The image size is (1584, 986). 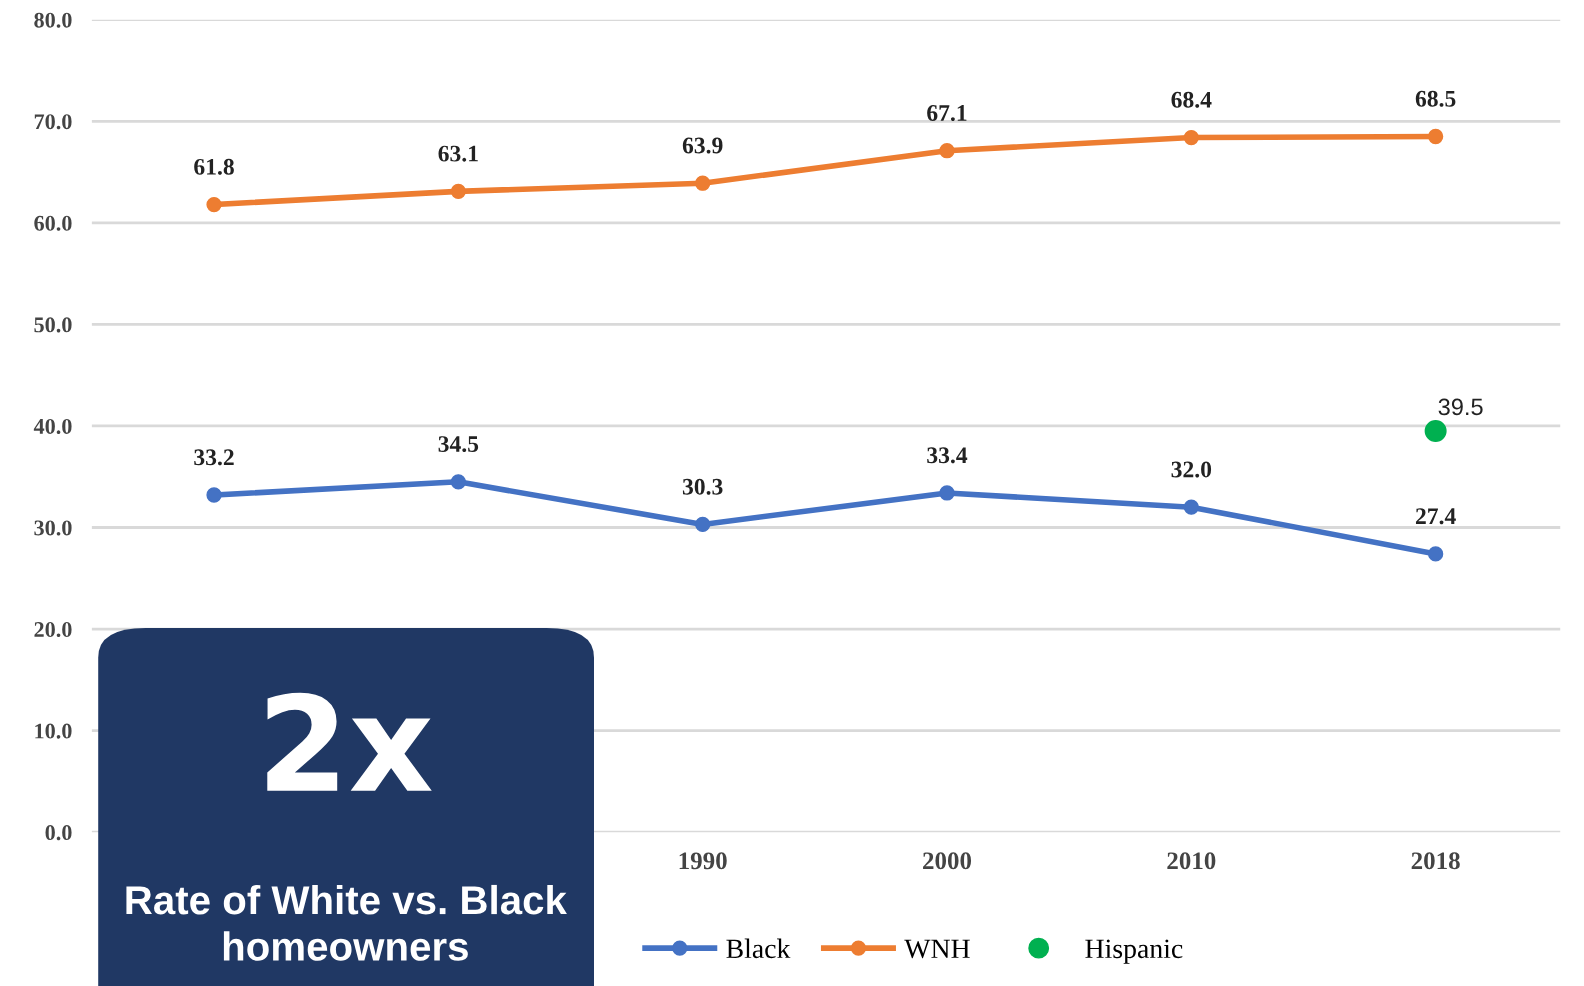 What do you see at coordinates (1435, 98) in the screenshot?
I see `data-label: 68.5` at bounding box center [1435, 98].